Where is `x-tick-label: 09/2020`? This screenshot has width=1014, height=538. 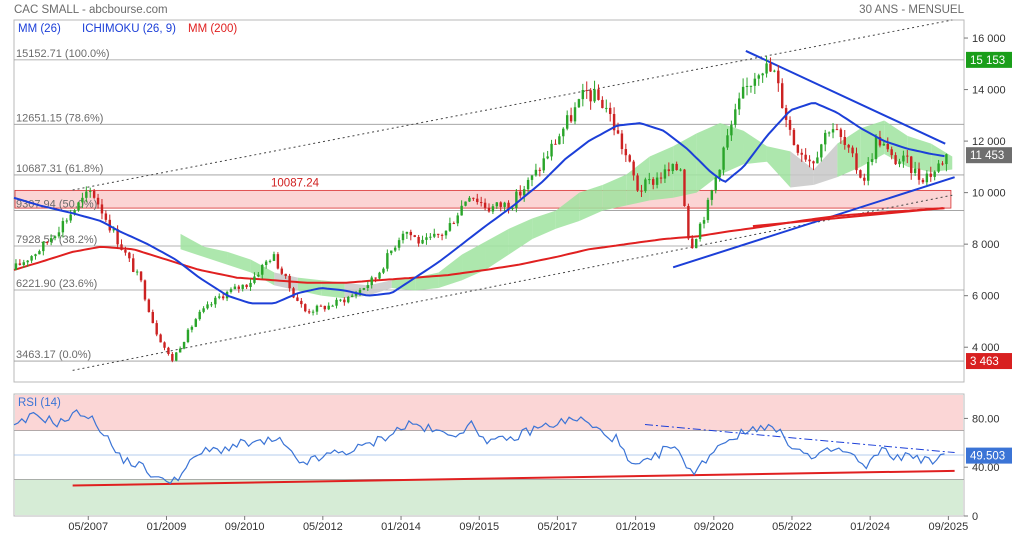
x-tick-label: 09/2020 is located at coordinates (714, 527).